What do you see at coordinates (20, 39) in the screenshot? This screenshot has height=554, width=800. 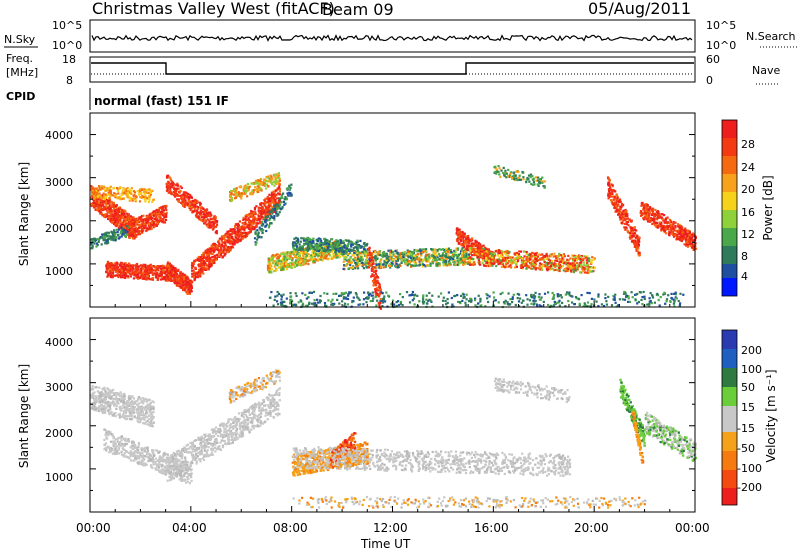 I see `nsky-label: N.Sky` at bounding box center [20, 39].